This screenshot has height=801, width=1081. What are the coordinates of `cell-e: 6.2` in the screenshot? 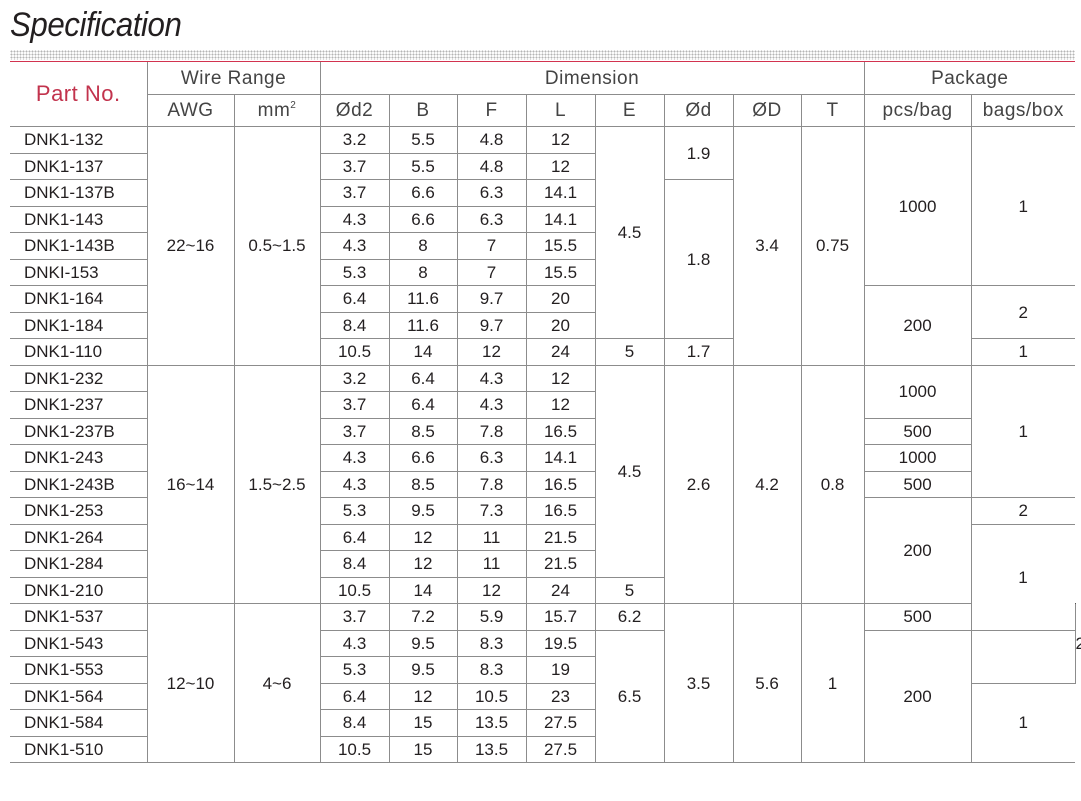 It's located at (629, 617).